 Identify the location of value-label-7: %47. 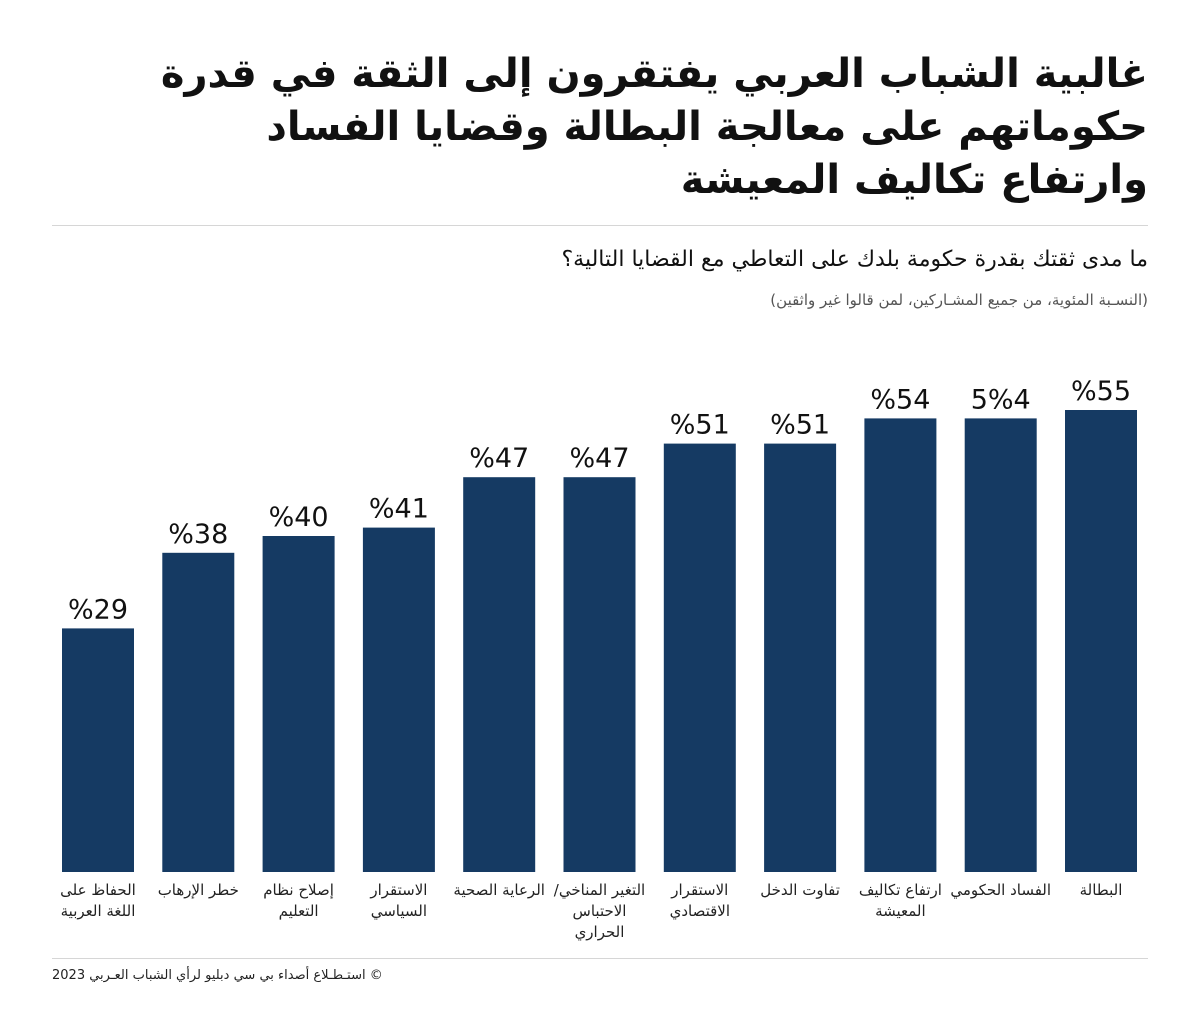
(499, 458).